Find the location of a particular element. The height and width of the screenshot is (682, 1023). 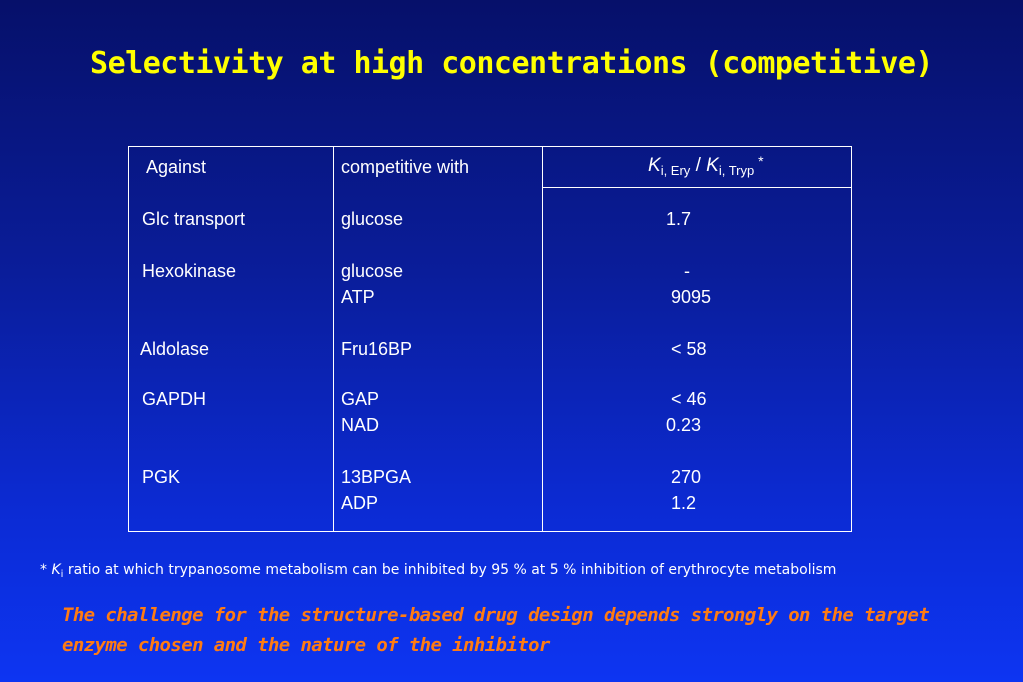

row-against: Glc transport is located at coordinates (194, 219).